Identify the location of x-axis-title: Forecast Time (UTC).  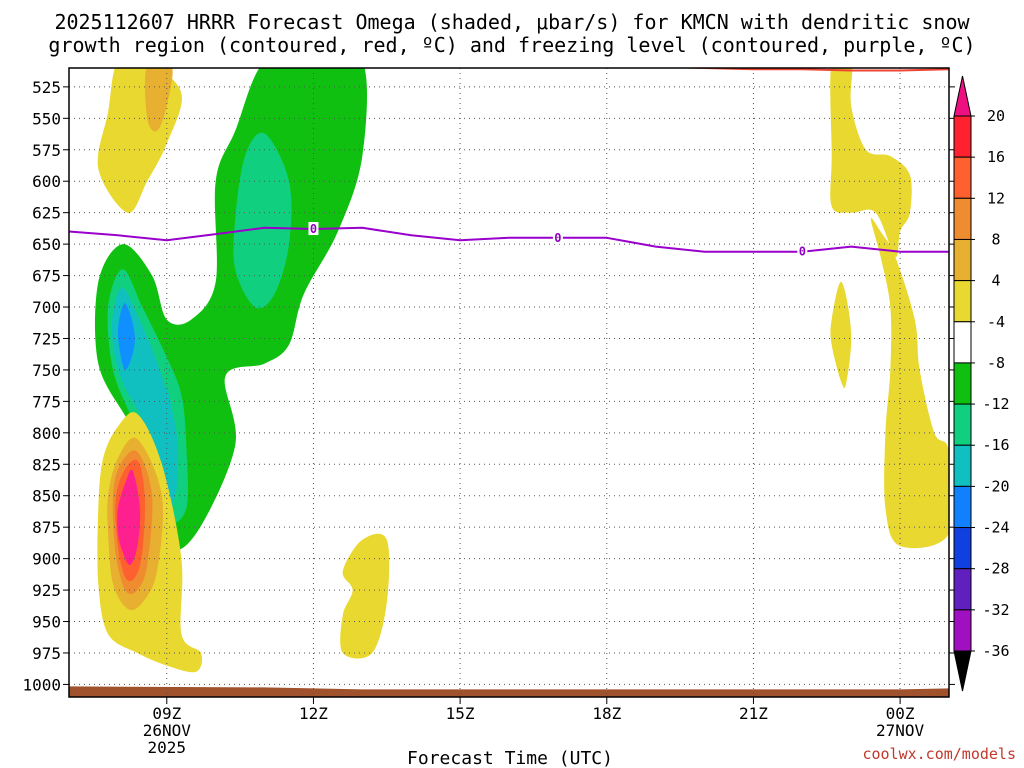
(510, 758).